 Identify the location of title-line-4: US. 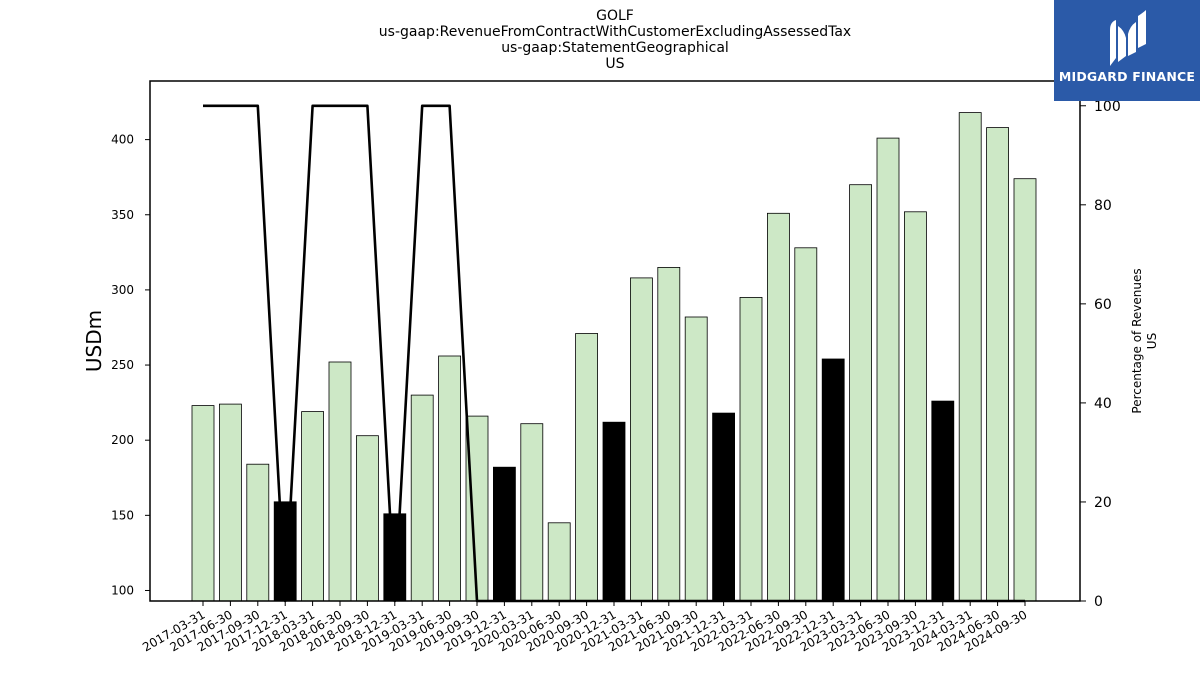
(614, 64).